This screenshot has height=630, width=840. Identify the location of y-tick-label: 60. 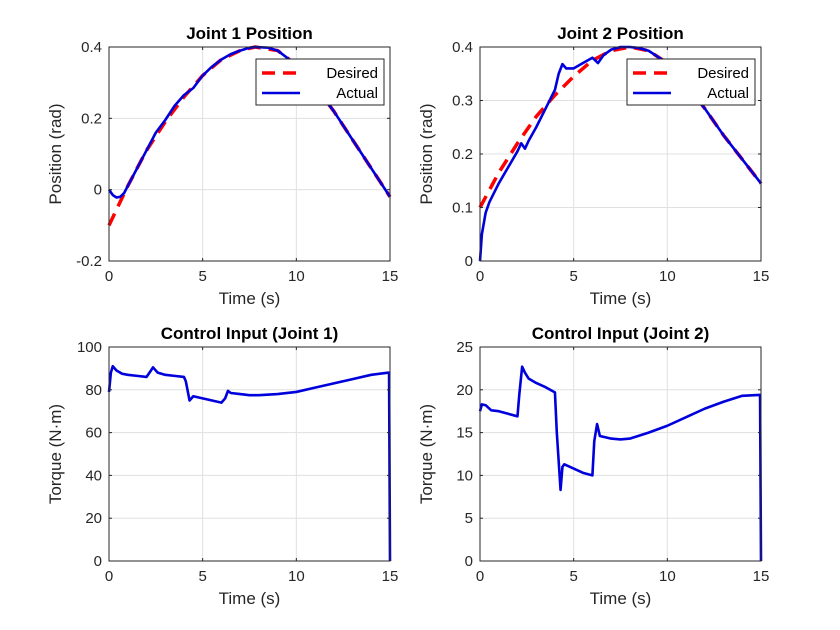
(93, 433).